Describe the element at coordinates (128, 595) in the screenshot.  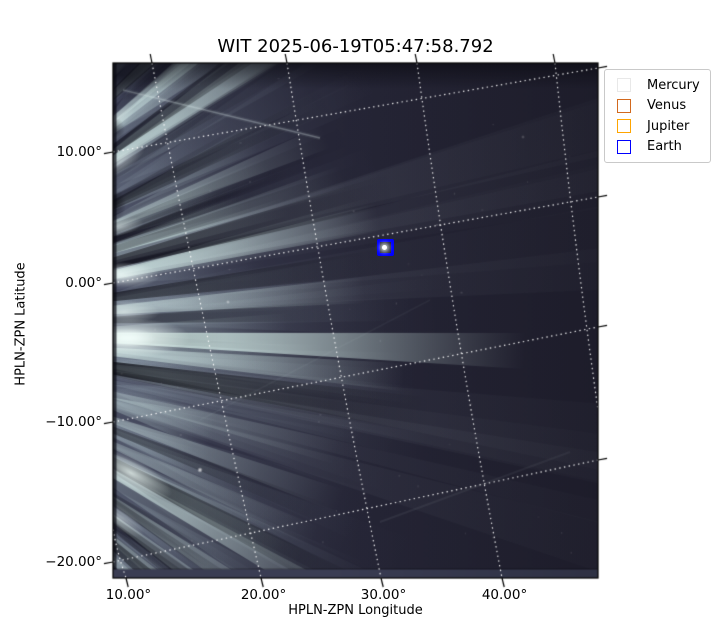
I see `x-tick-label: 10.00°` at that location.